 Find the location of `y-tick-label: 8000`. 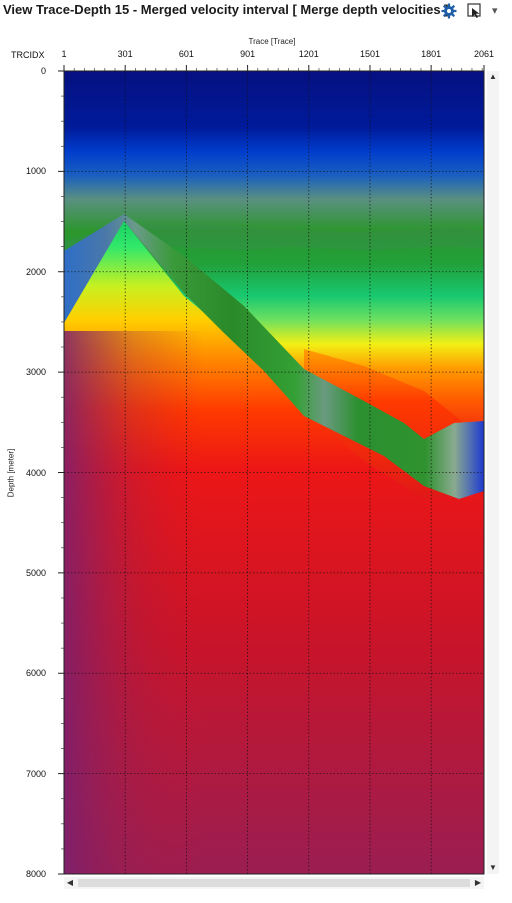

y-tick-label: 8000 is located at coordinates (35, 874).